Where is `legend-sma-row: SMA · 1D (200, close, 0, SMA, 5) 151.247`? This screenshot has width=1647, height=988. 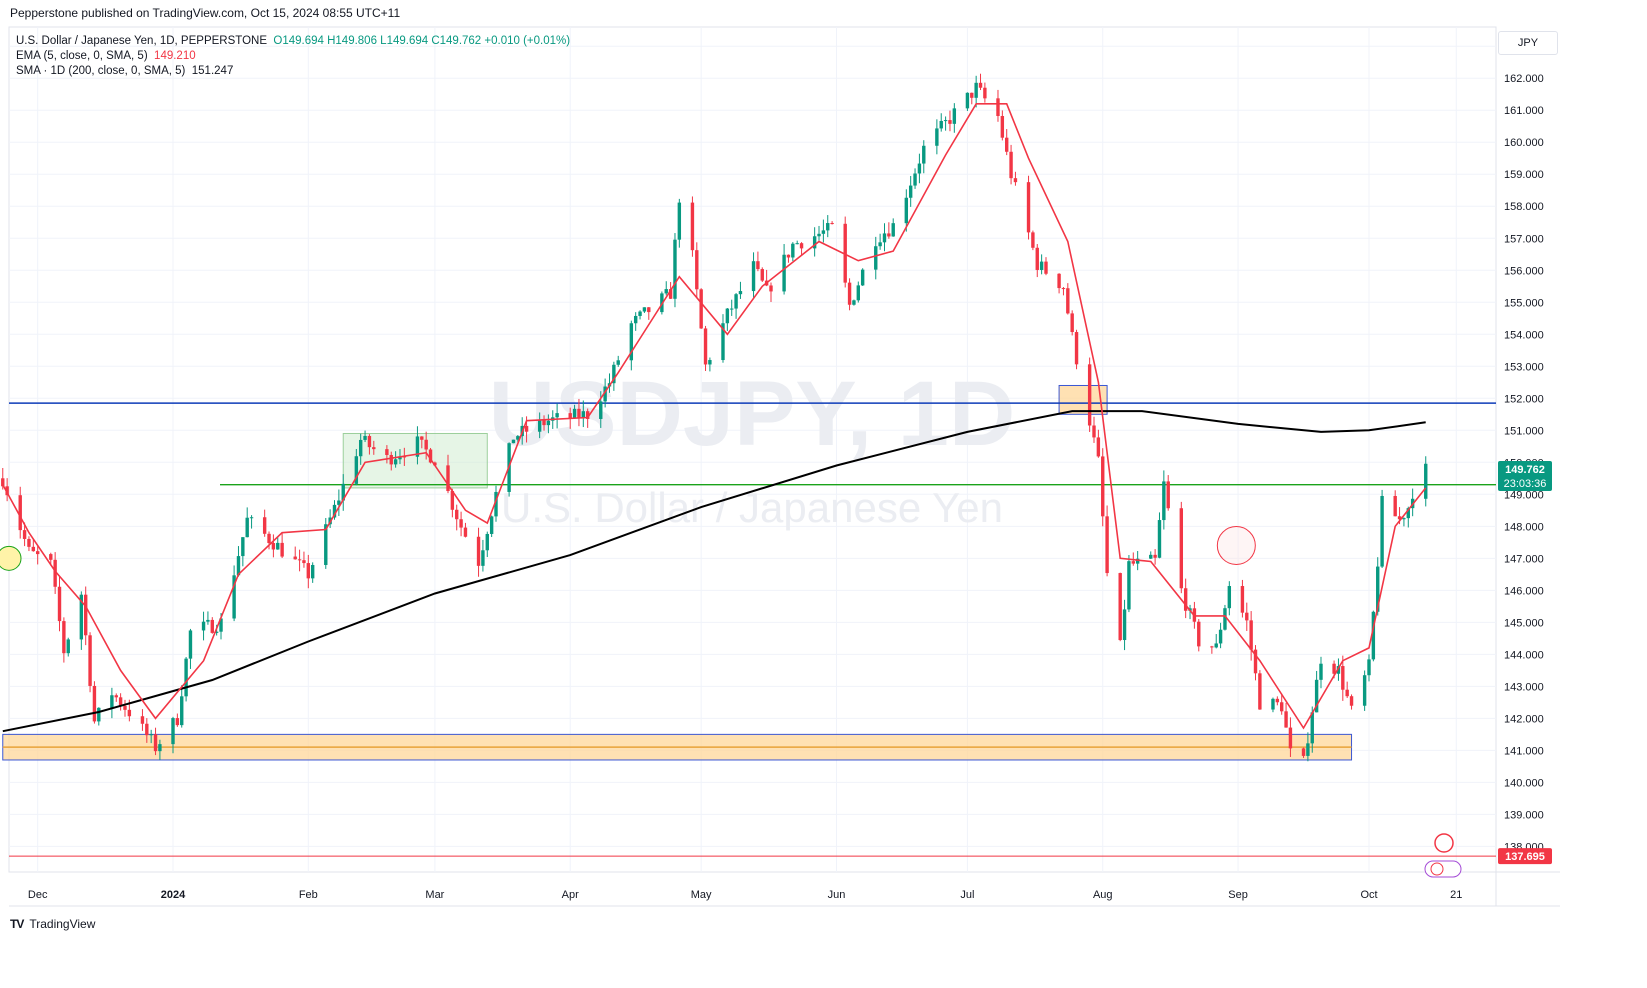 legend-sma-row: SMA · 1D (200, close, 0, SMA, 5) 151.247 is located at coordinates (293, 71).